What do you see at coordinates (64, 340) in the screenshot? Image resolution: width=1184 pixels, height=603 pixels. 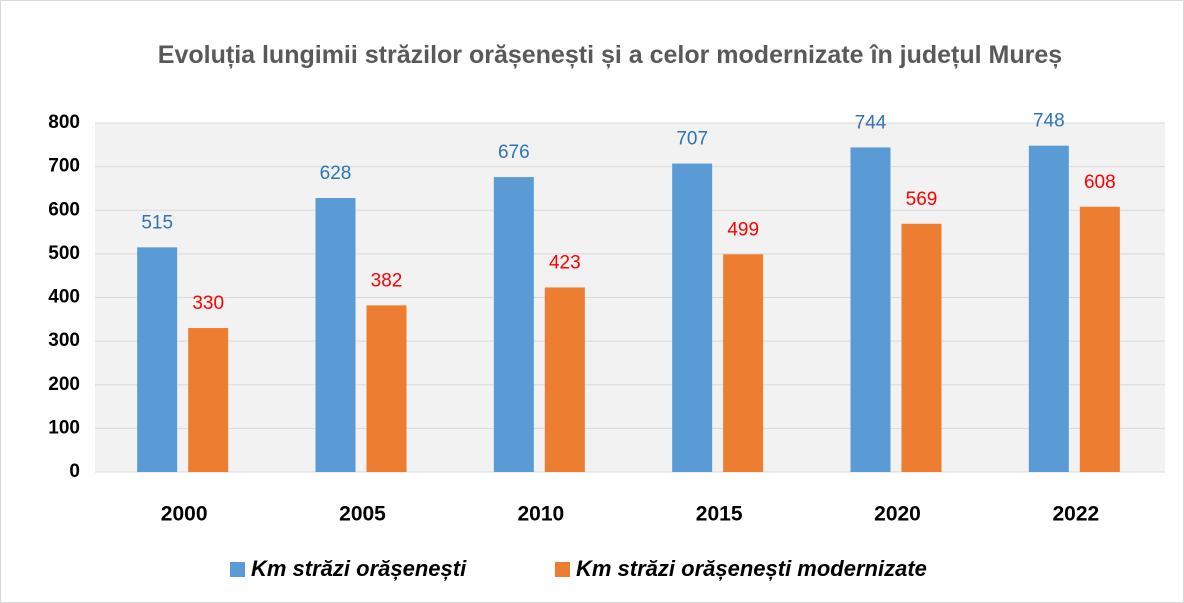 I see `y-tick-label: 300` at bounding box center [64, 340].